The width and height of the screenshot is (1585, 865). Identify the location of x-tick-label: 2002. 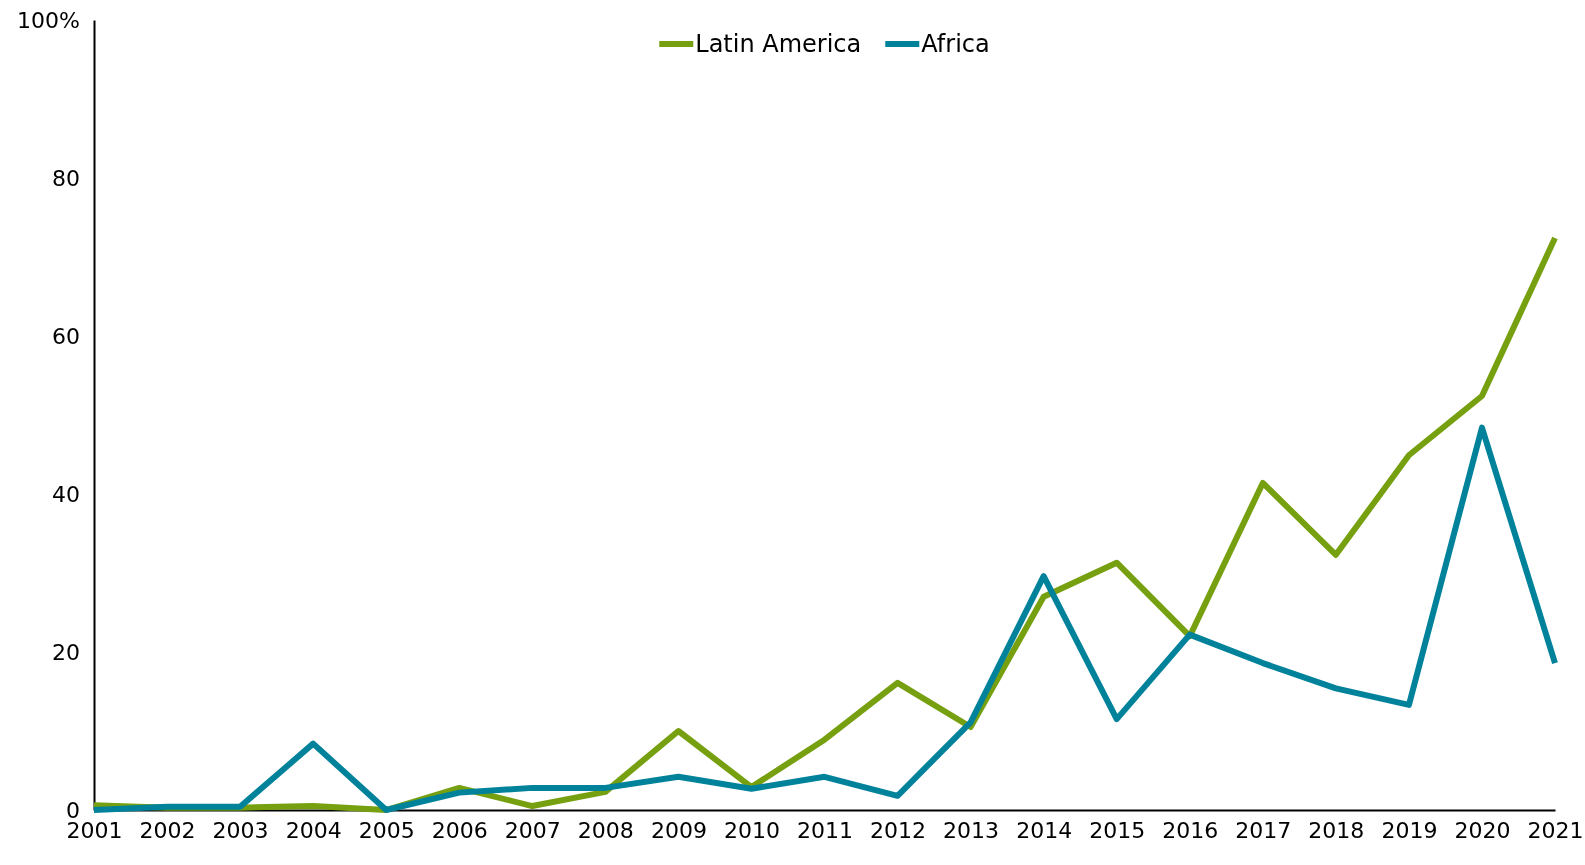
(167, 830).